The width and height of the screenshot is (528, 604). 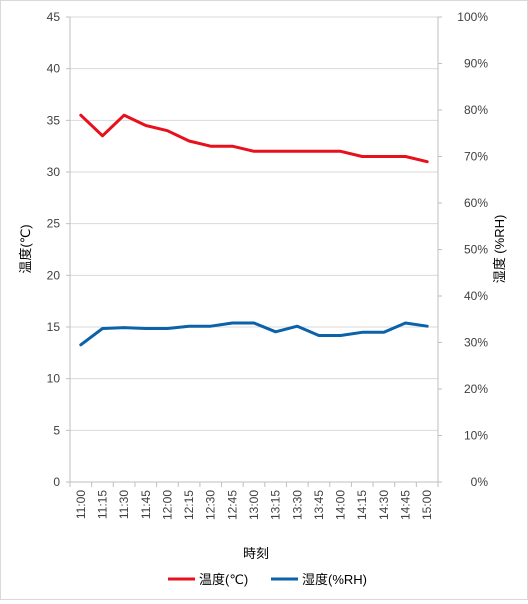 What do you see at coordinates (54, 379) in the screenshot?
I see `left-tick-label: 10` at bounding box center [54, 379].